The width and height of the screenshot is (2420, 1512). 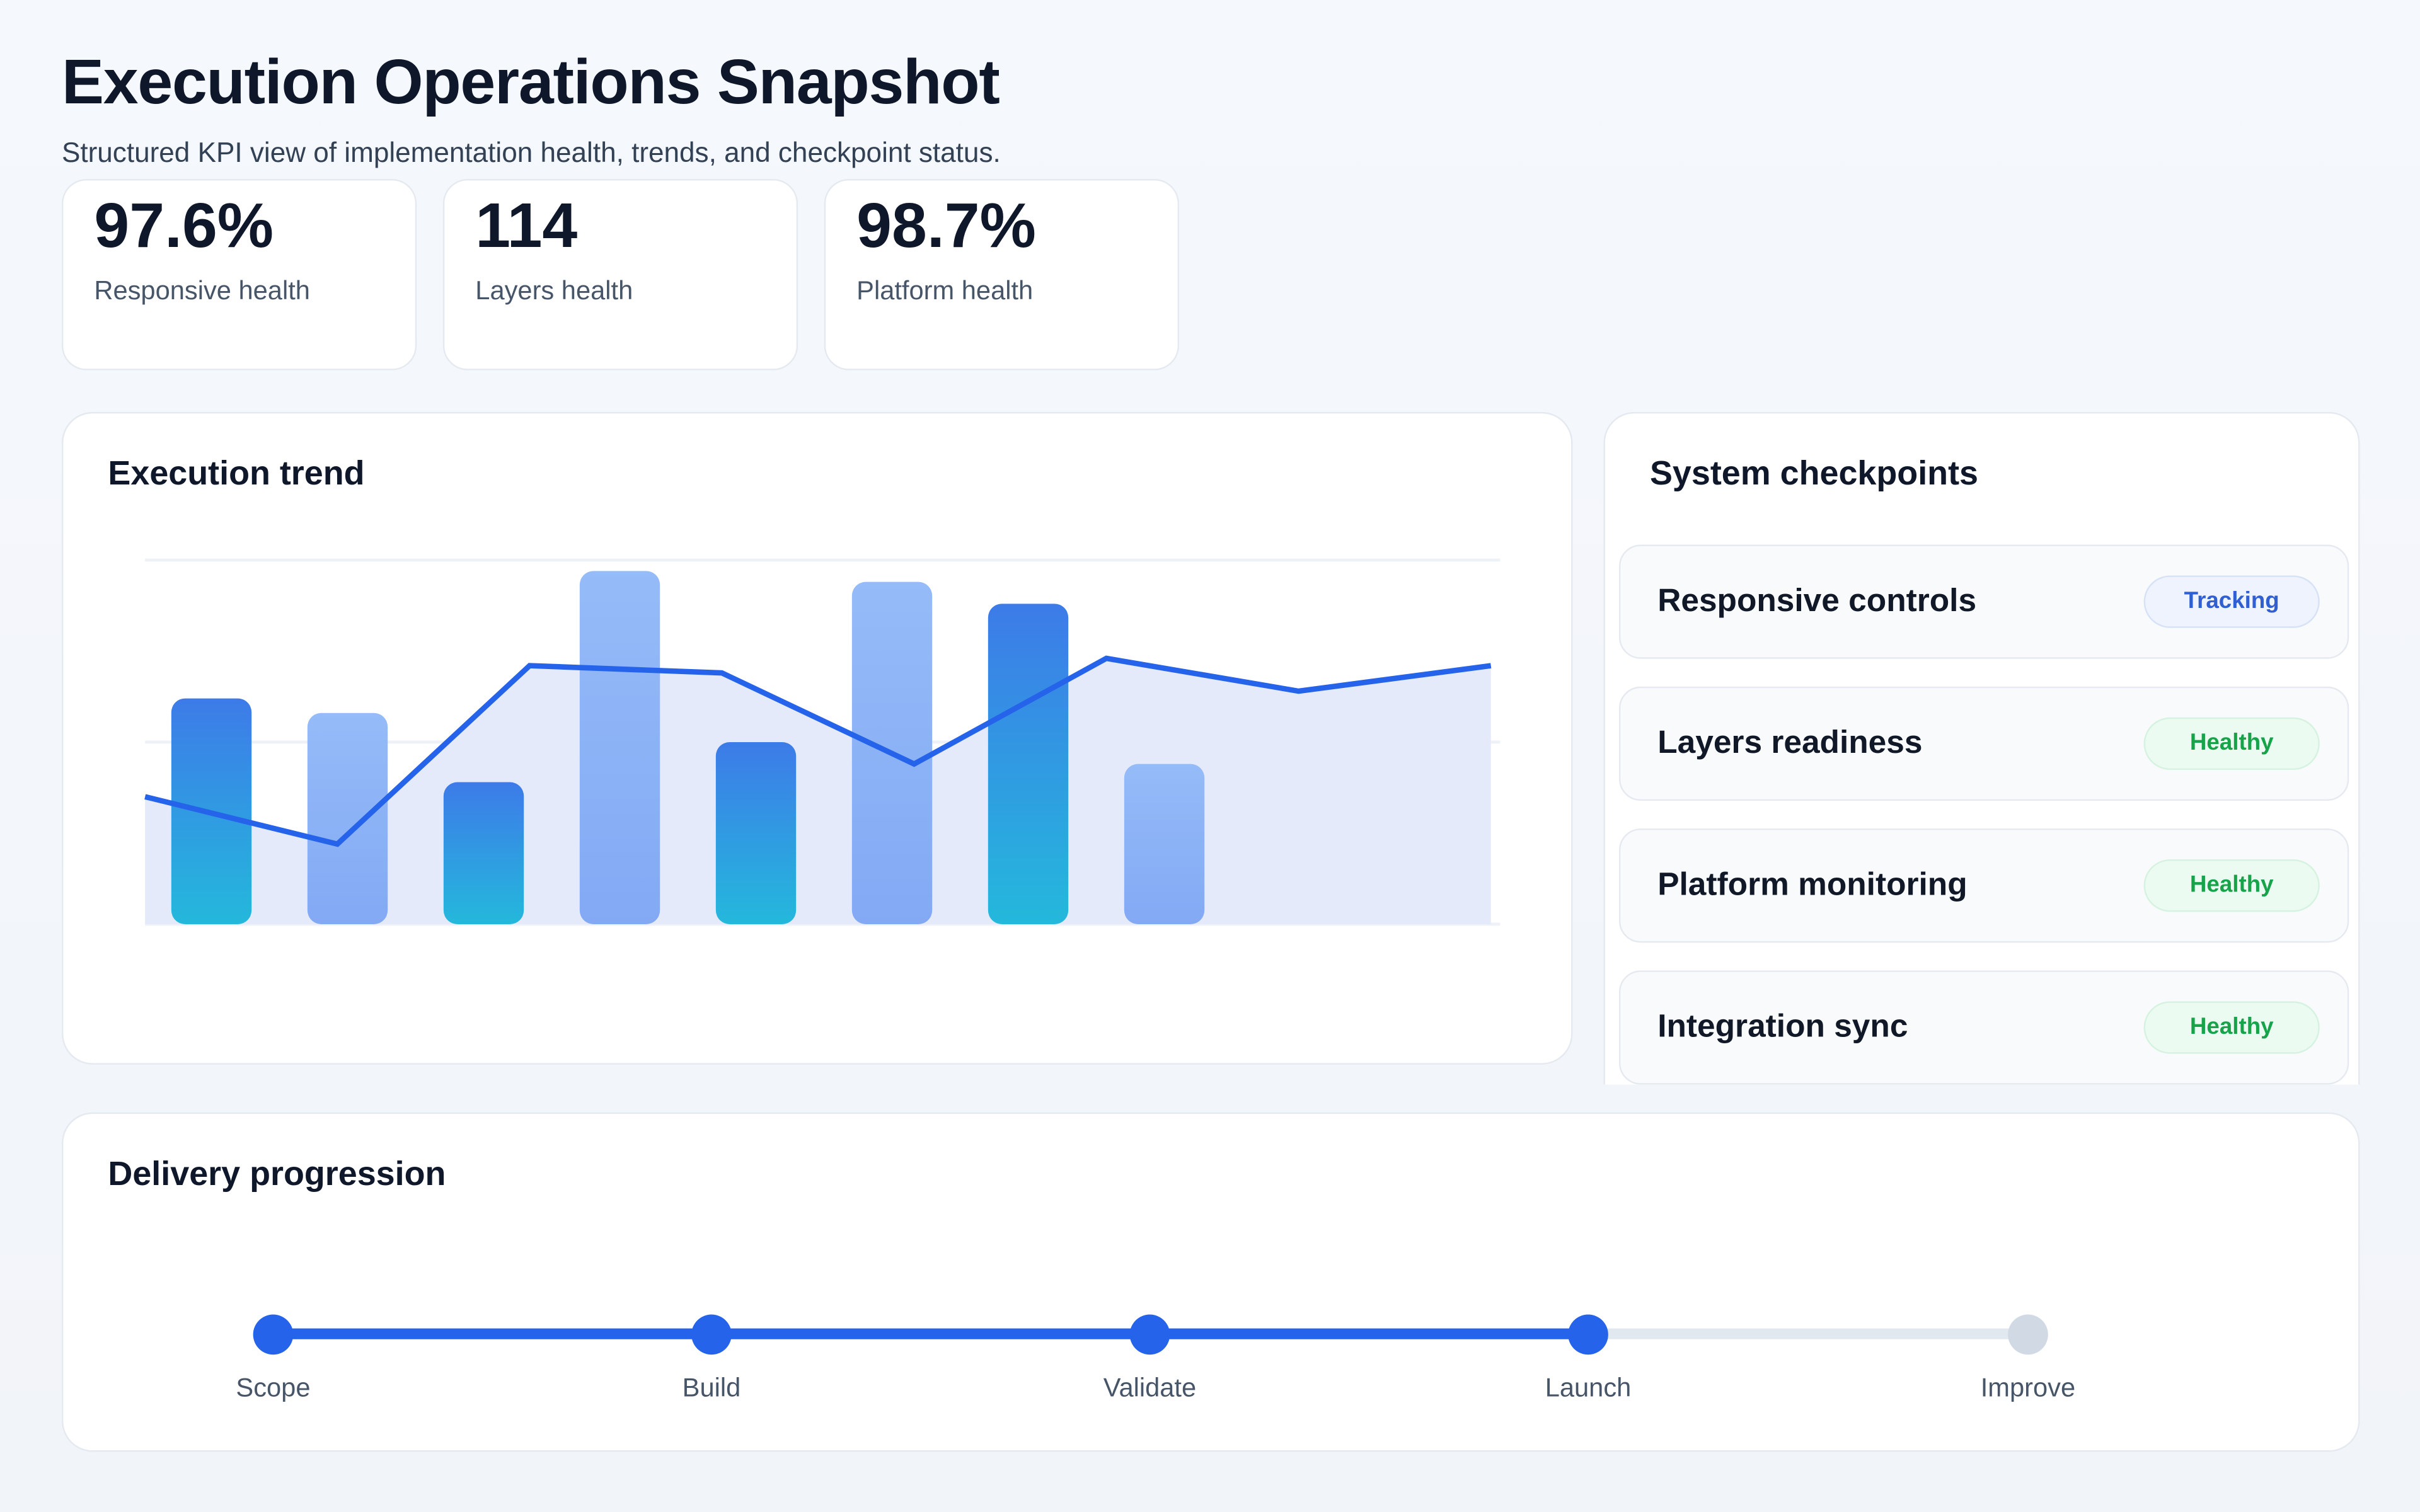 I want to click on kpi-card-layers: 114 Layers health, so click(x=620, y=274).